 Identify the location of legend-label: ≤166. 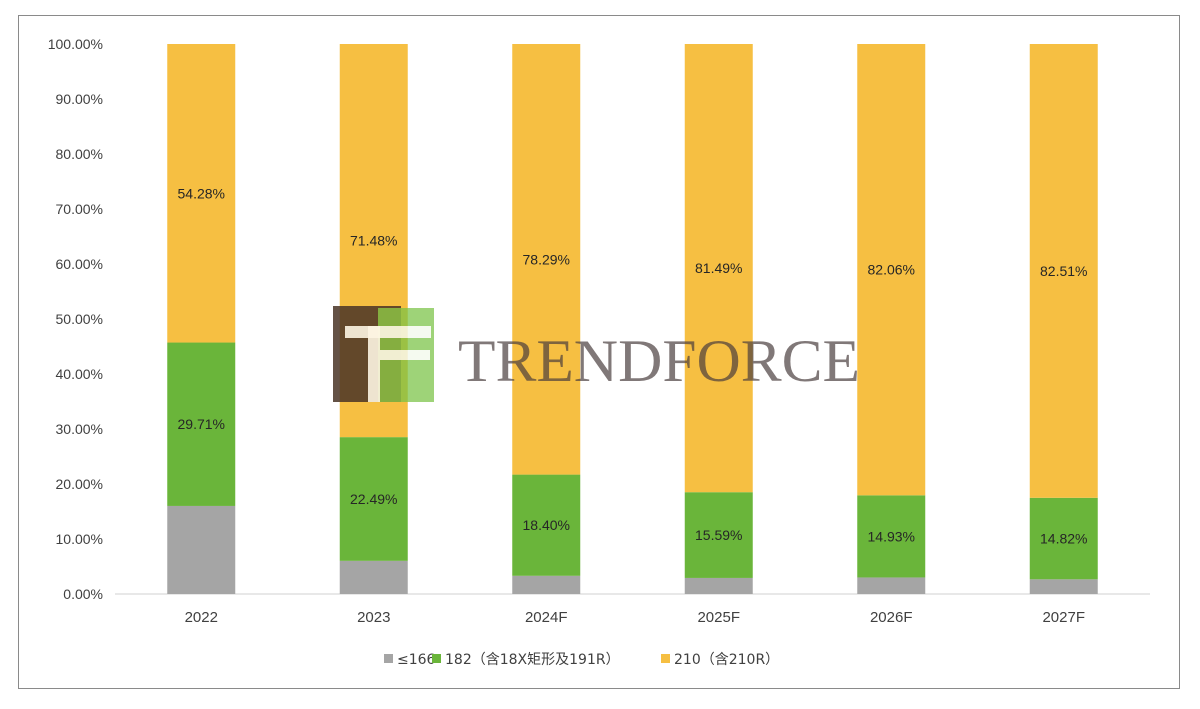
(416, 660).